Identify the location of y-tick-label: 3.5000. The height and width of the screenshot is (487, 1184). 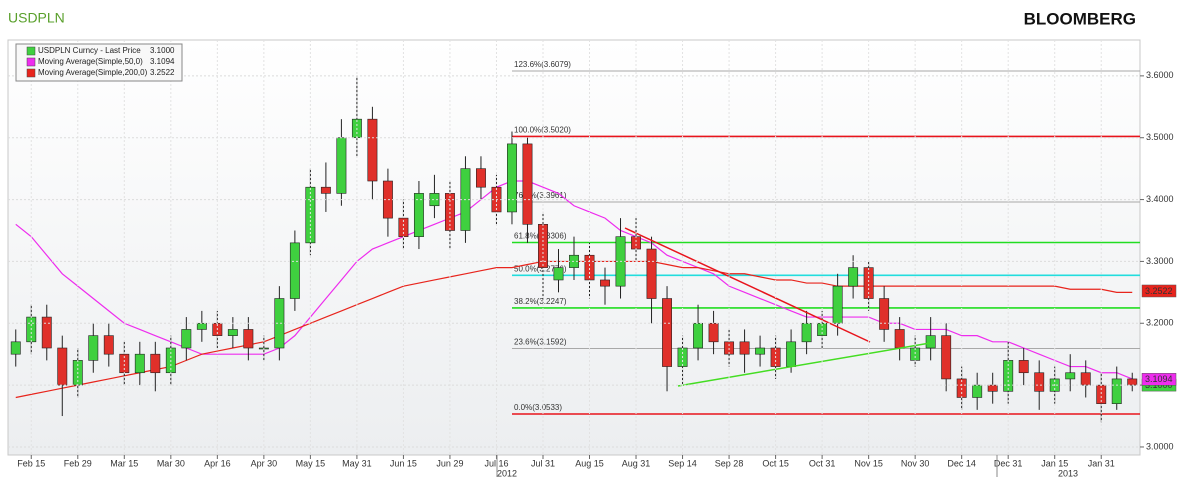
(1160, 137).